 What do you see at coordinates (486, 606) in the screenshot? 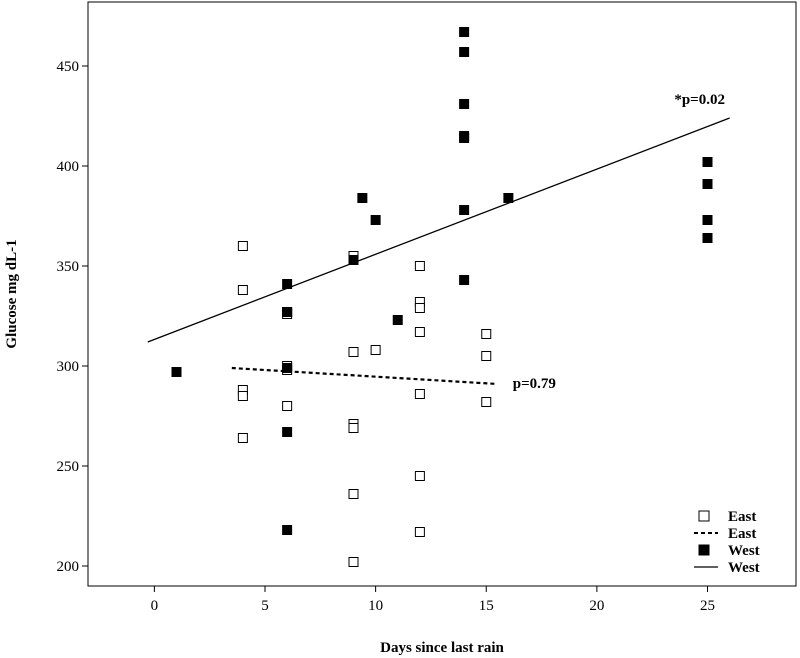
I see `x-tick-label: 15` at bounding box center [486, 606].